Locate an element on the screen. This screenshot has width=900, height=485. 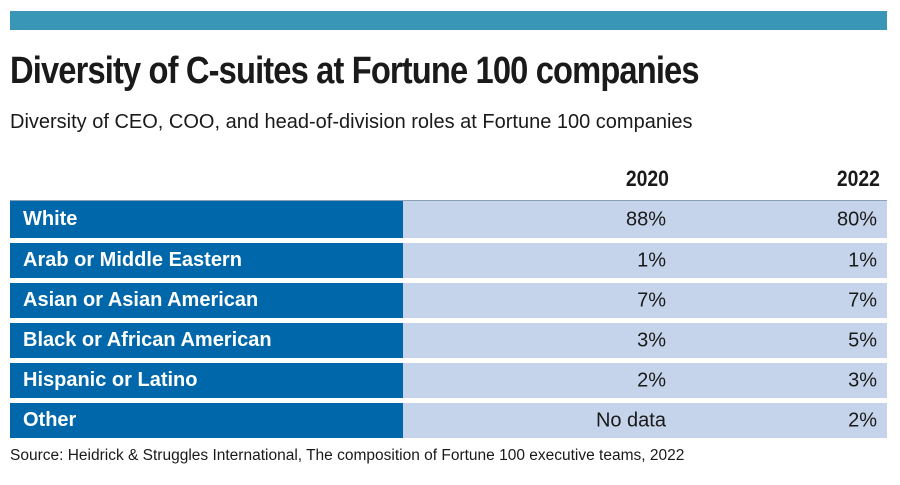
row-values: 7% 7% is located at coordinates (645, 300).